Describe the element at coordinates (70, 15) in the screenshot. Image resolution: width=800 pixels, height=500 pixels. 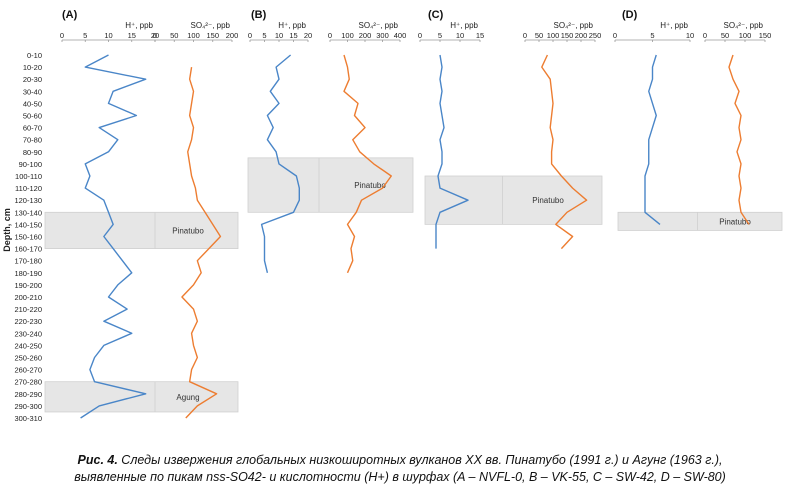
I see `panel-letter: (A)` at that location.